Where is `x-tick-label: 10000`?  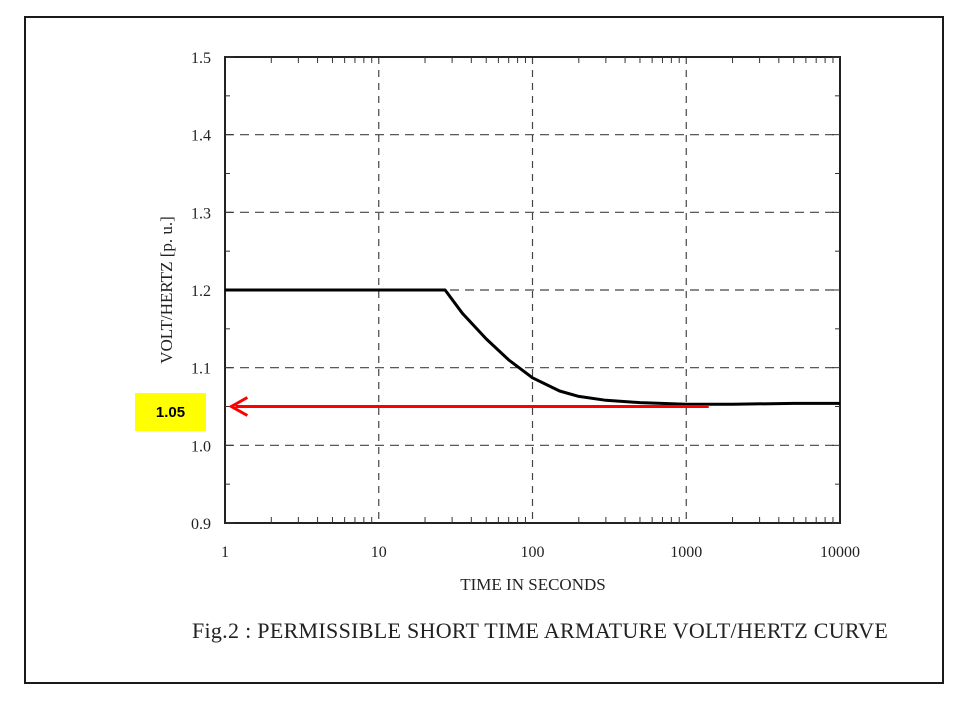 x-tick-label: 10000 is located at coordinates (840, 552).